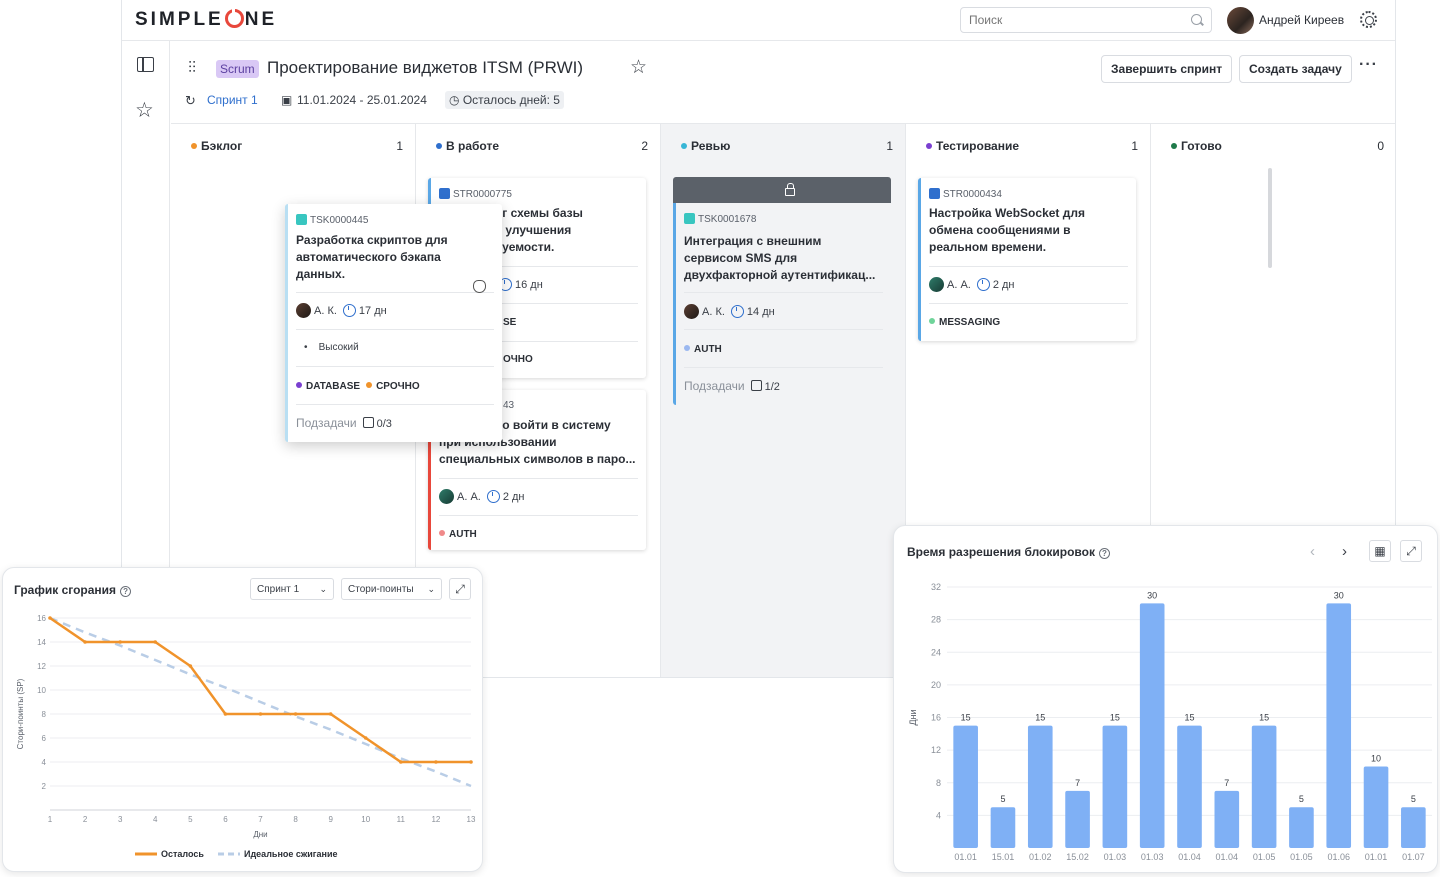 Image resolution: width=1440 pixels, height=877 pixels. What do you see at coordinates (644, 146) in the screenshot?
I see `column-count: 2` at bounding box center [644, 146].